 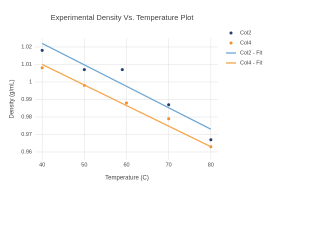 I want to click on x-tick-label: 40, so click(x=42, y=165).